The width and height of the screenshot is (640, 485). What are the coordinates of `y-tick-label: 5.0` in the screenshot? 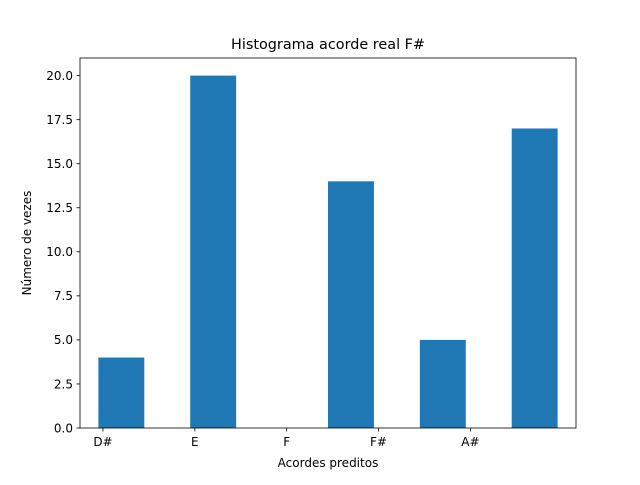 It's located at (63, 340).